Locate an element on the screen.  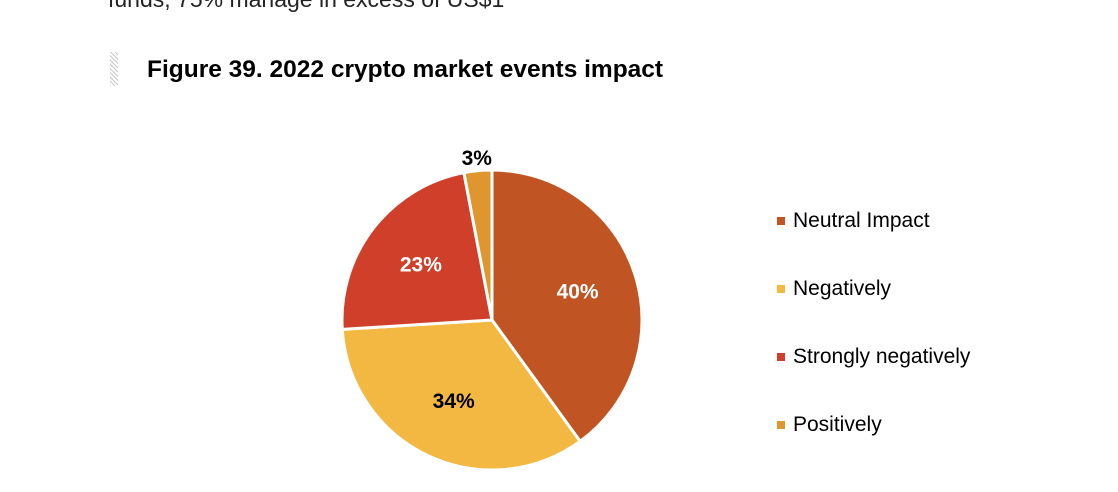
legend-item-positively: Positively is located at coordinates (873, 424).